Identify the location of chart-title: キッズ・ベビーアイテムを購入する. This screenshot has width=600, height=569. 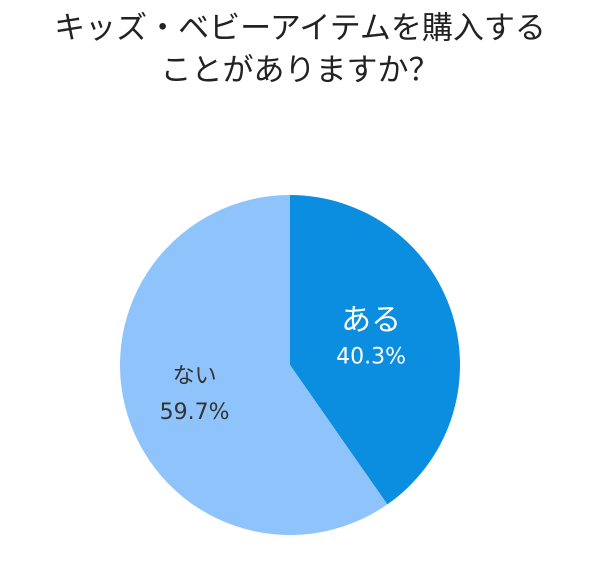
(300, 29).